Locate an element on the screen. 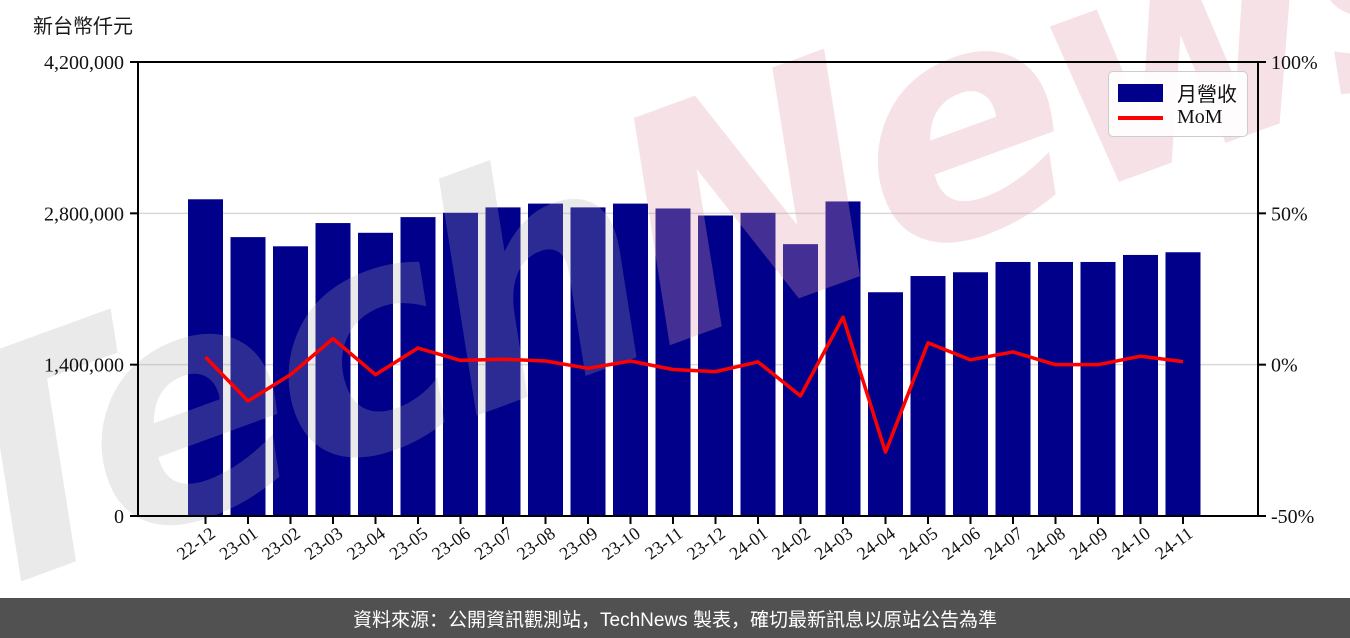  right-axis-tick-label: -50% is located at coordinates (1292, 517).